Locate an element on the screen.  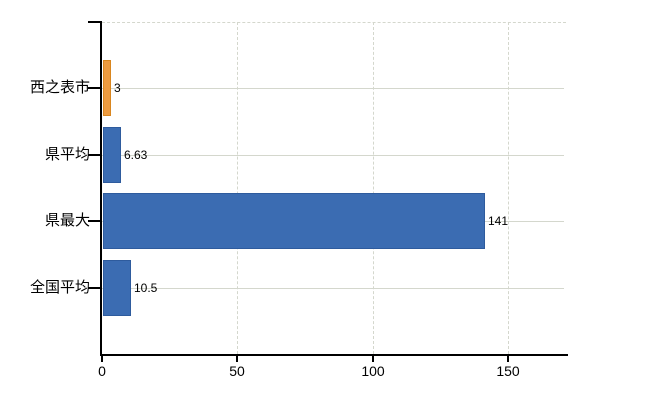
bar-value-label: 6.63 is located at coordinates (136, 155).